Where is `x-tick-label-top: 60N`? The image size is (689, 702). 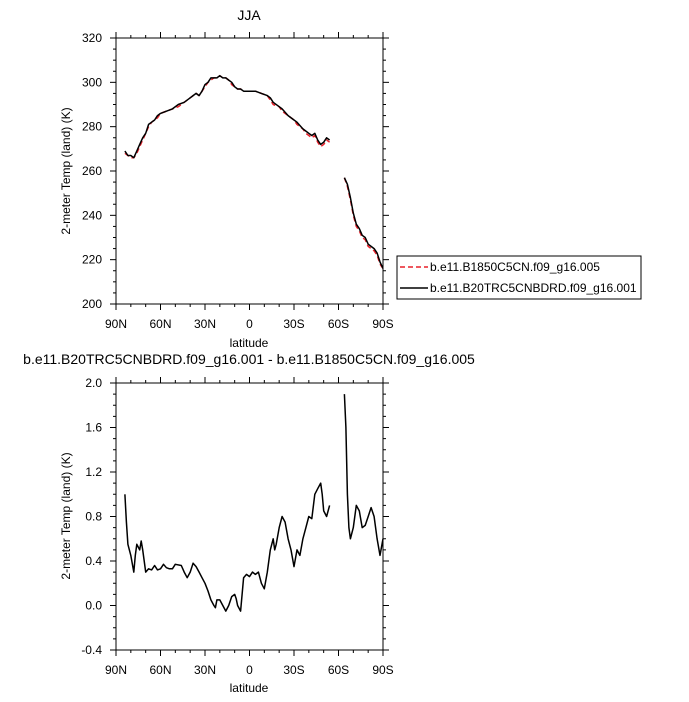 x-tick-label-top: 60N is located at coordinates (160, 324).